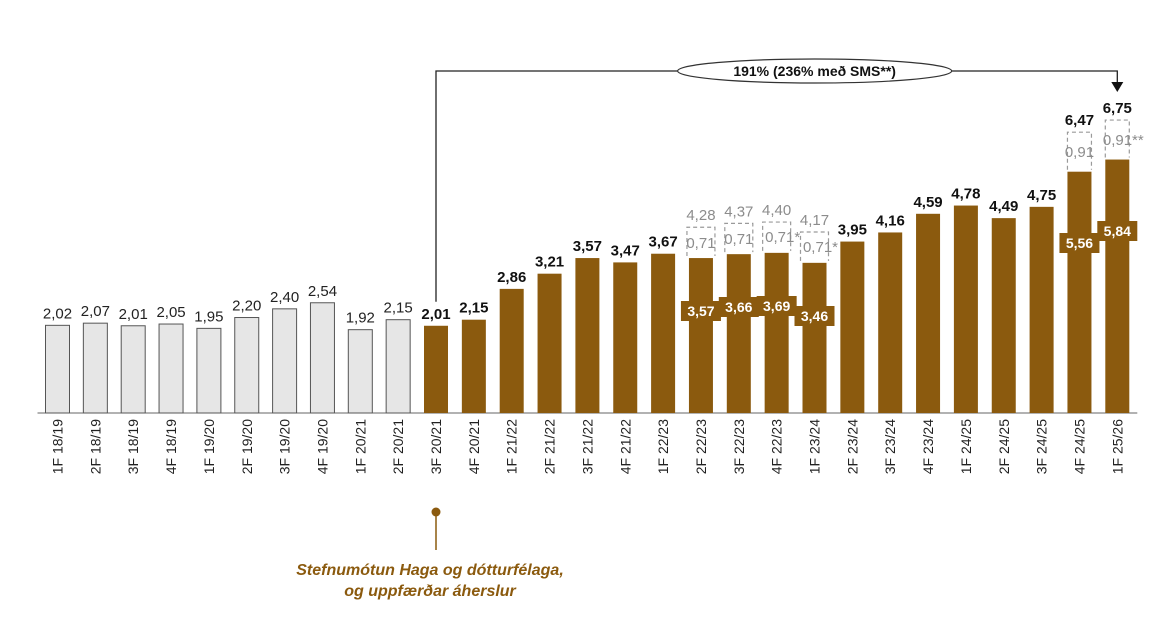 The image size is (1160, 644). I want to click on total-label: 4,37, so click(738, 211).